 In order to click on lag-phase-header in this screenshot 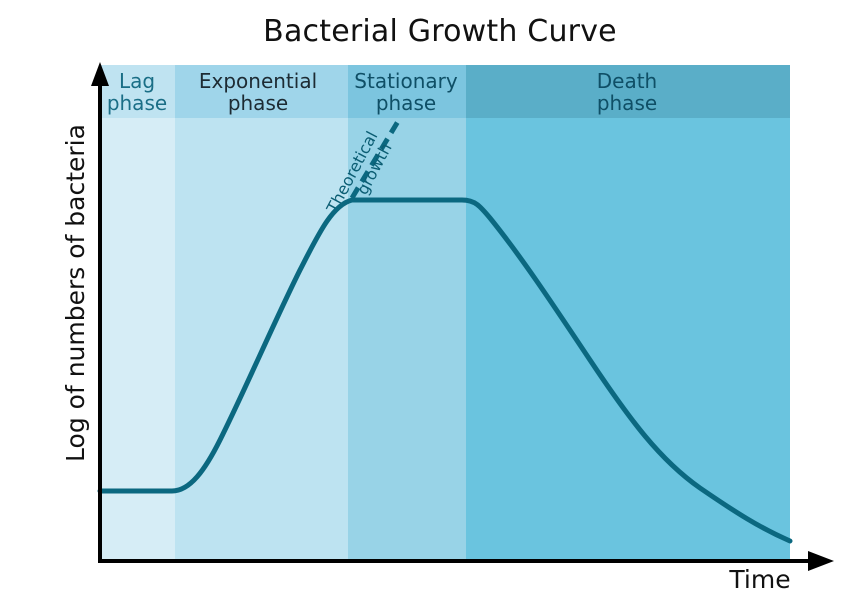, I will do `click(137, 91)`.